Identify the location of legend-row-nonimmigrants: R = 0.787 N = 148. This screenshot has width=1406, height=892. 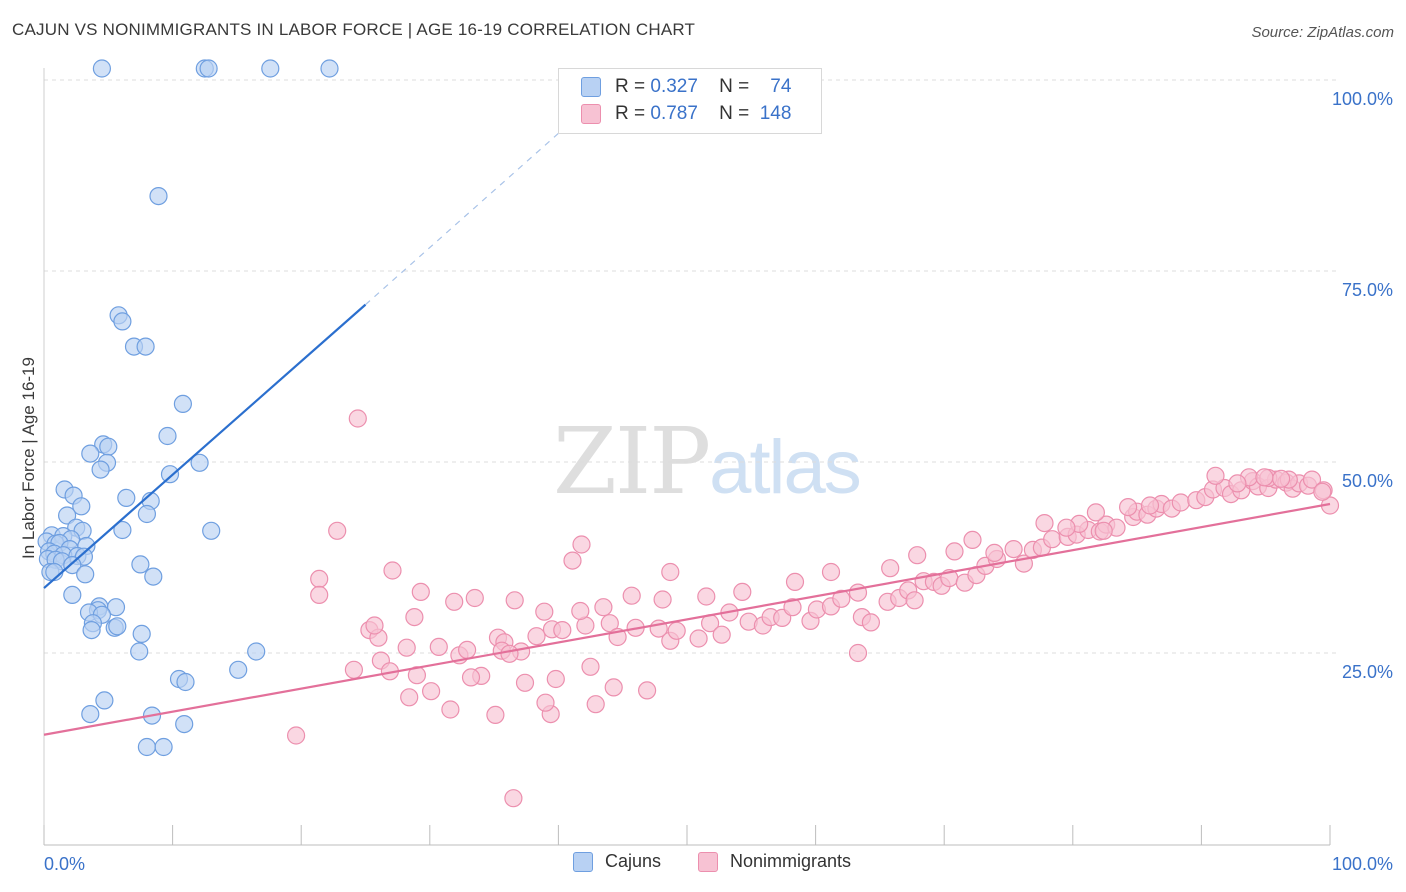
(686, 114).